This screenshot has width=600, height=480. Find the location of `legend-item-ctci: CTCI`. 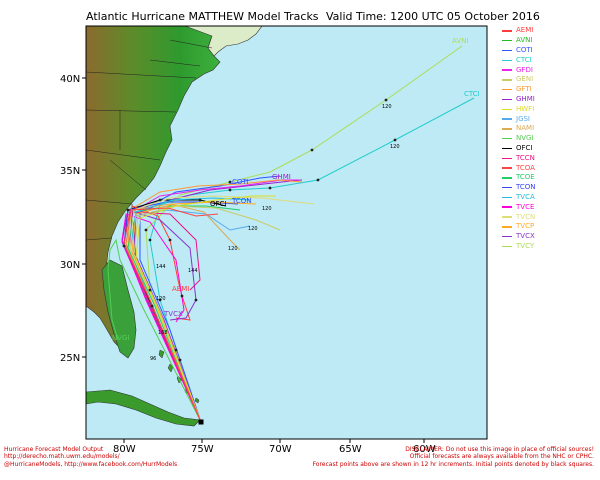

legend-item-ctci: CTCI is located at coordinates (548, 60).